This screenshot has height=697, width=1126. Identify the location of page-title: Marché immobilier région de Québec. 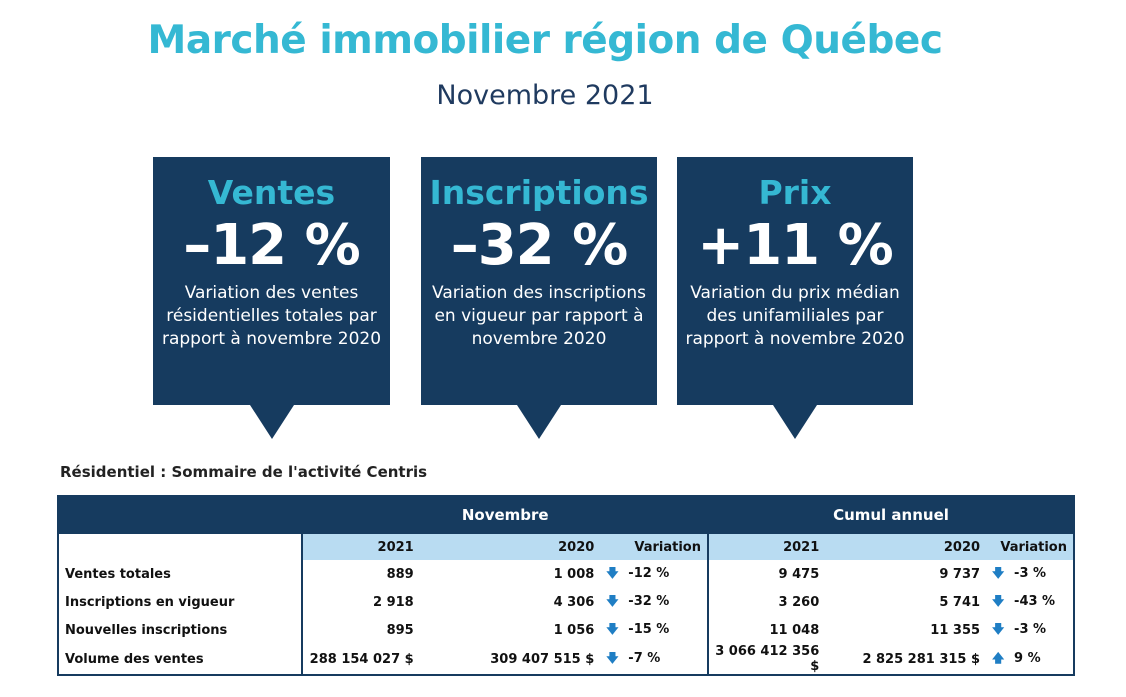
(545, 40).